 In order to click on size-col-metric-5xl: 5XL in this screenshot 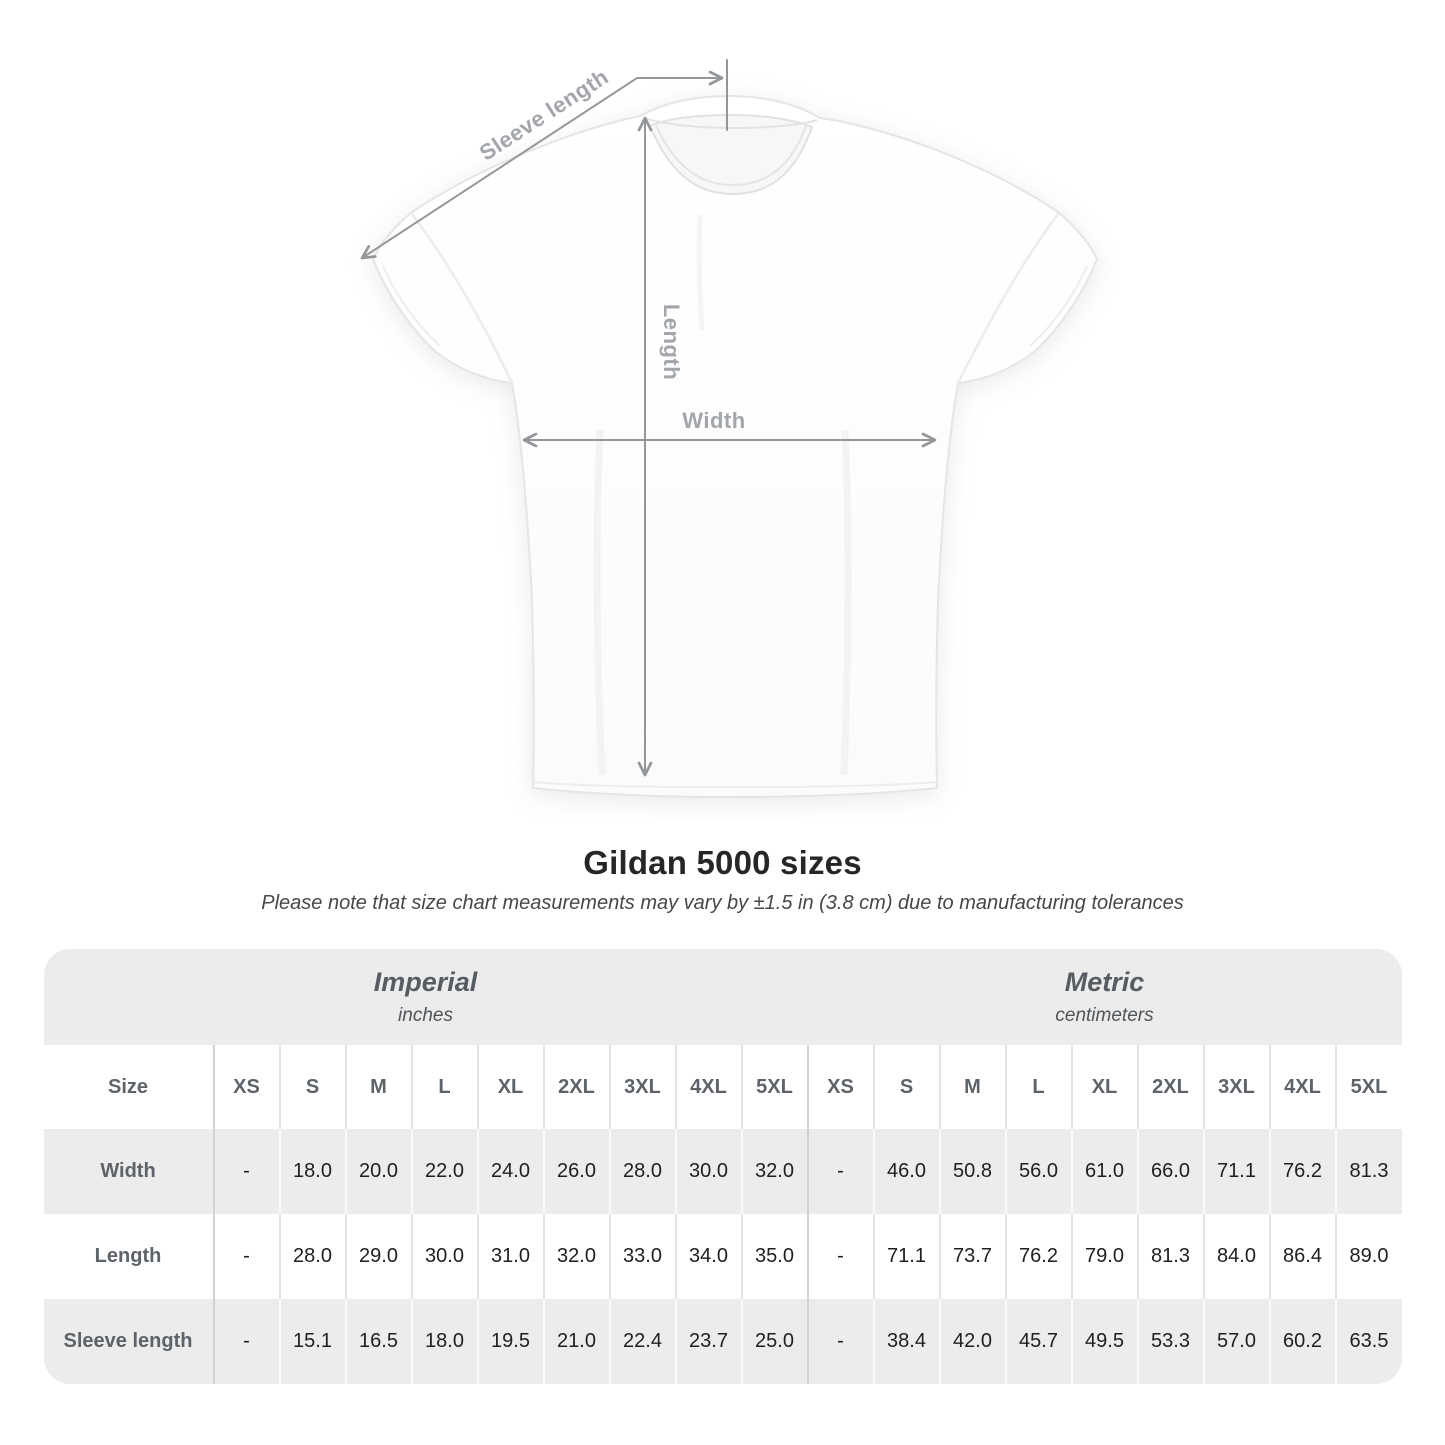, I will do `click(1368, 1087)`.